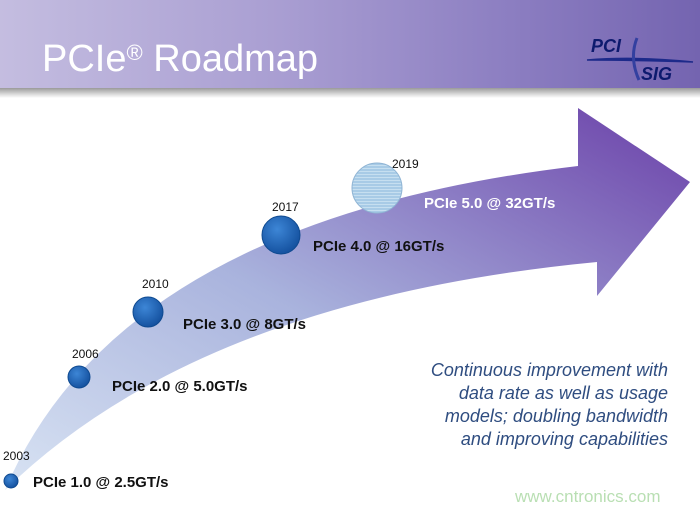 This screenshot has height=513, width=700. Describe the element at coordinates (588, 496) in the screenshot. I see `watermark: www.cntronics.com` at that location.